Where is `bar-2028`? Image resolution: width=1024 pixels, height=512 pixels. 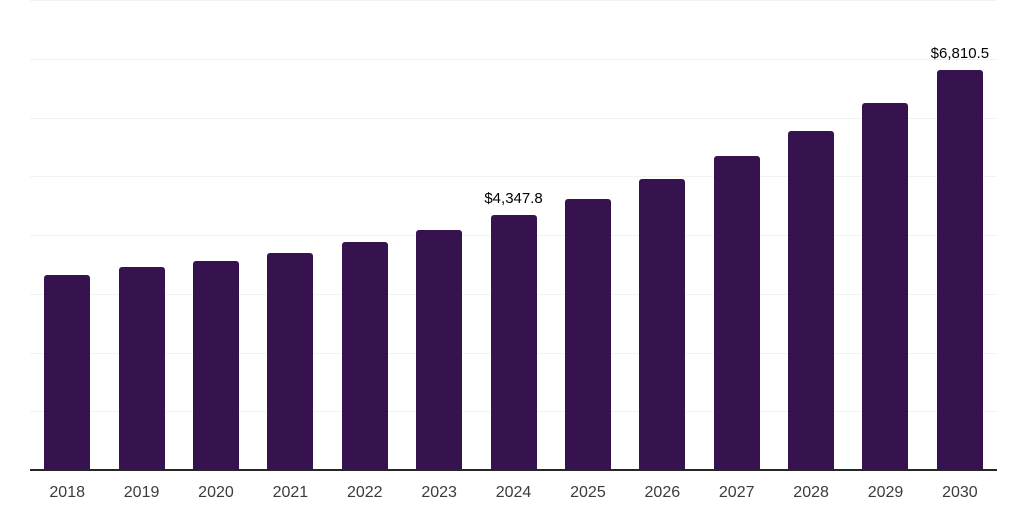
bar-2028 is located at coordinates (811, 300).